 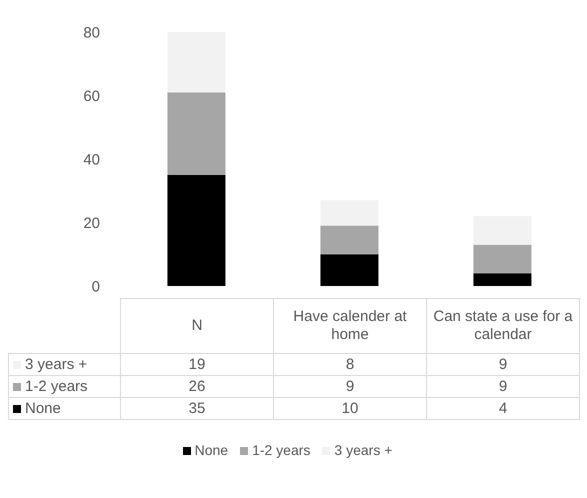 I want to click on data-label: 10, so click(x=350, y=409).